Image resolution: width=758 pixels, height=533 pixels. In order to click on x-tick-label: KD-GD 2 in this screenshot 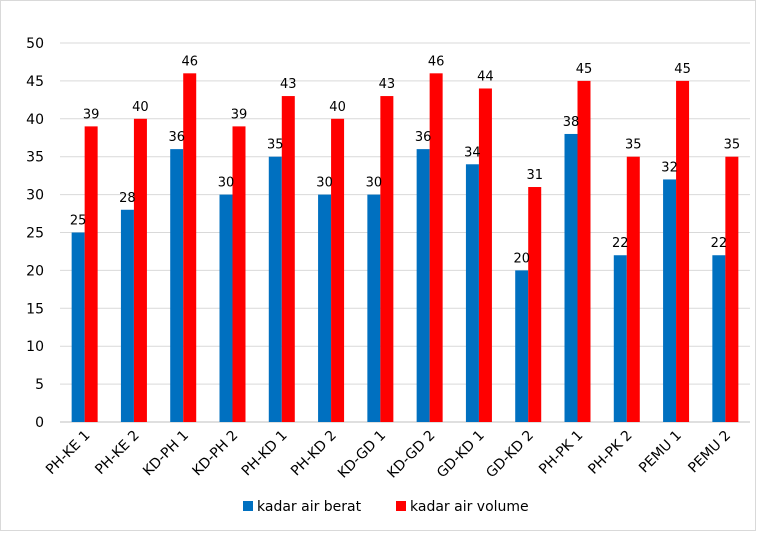, I will do `click(411, 455)`.